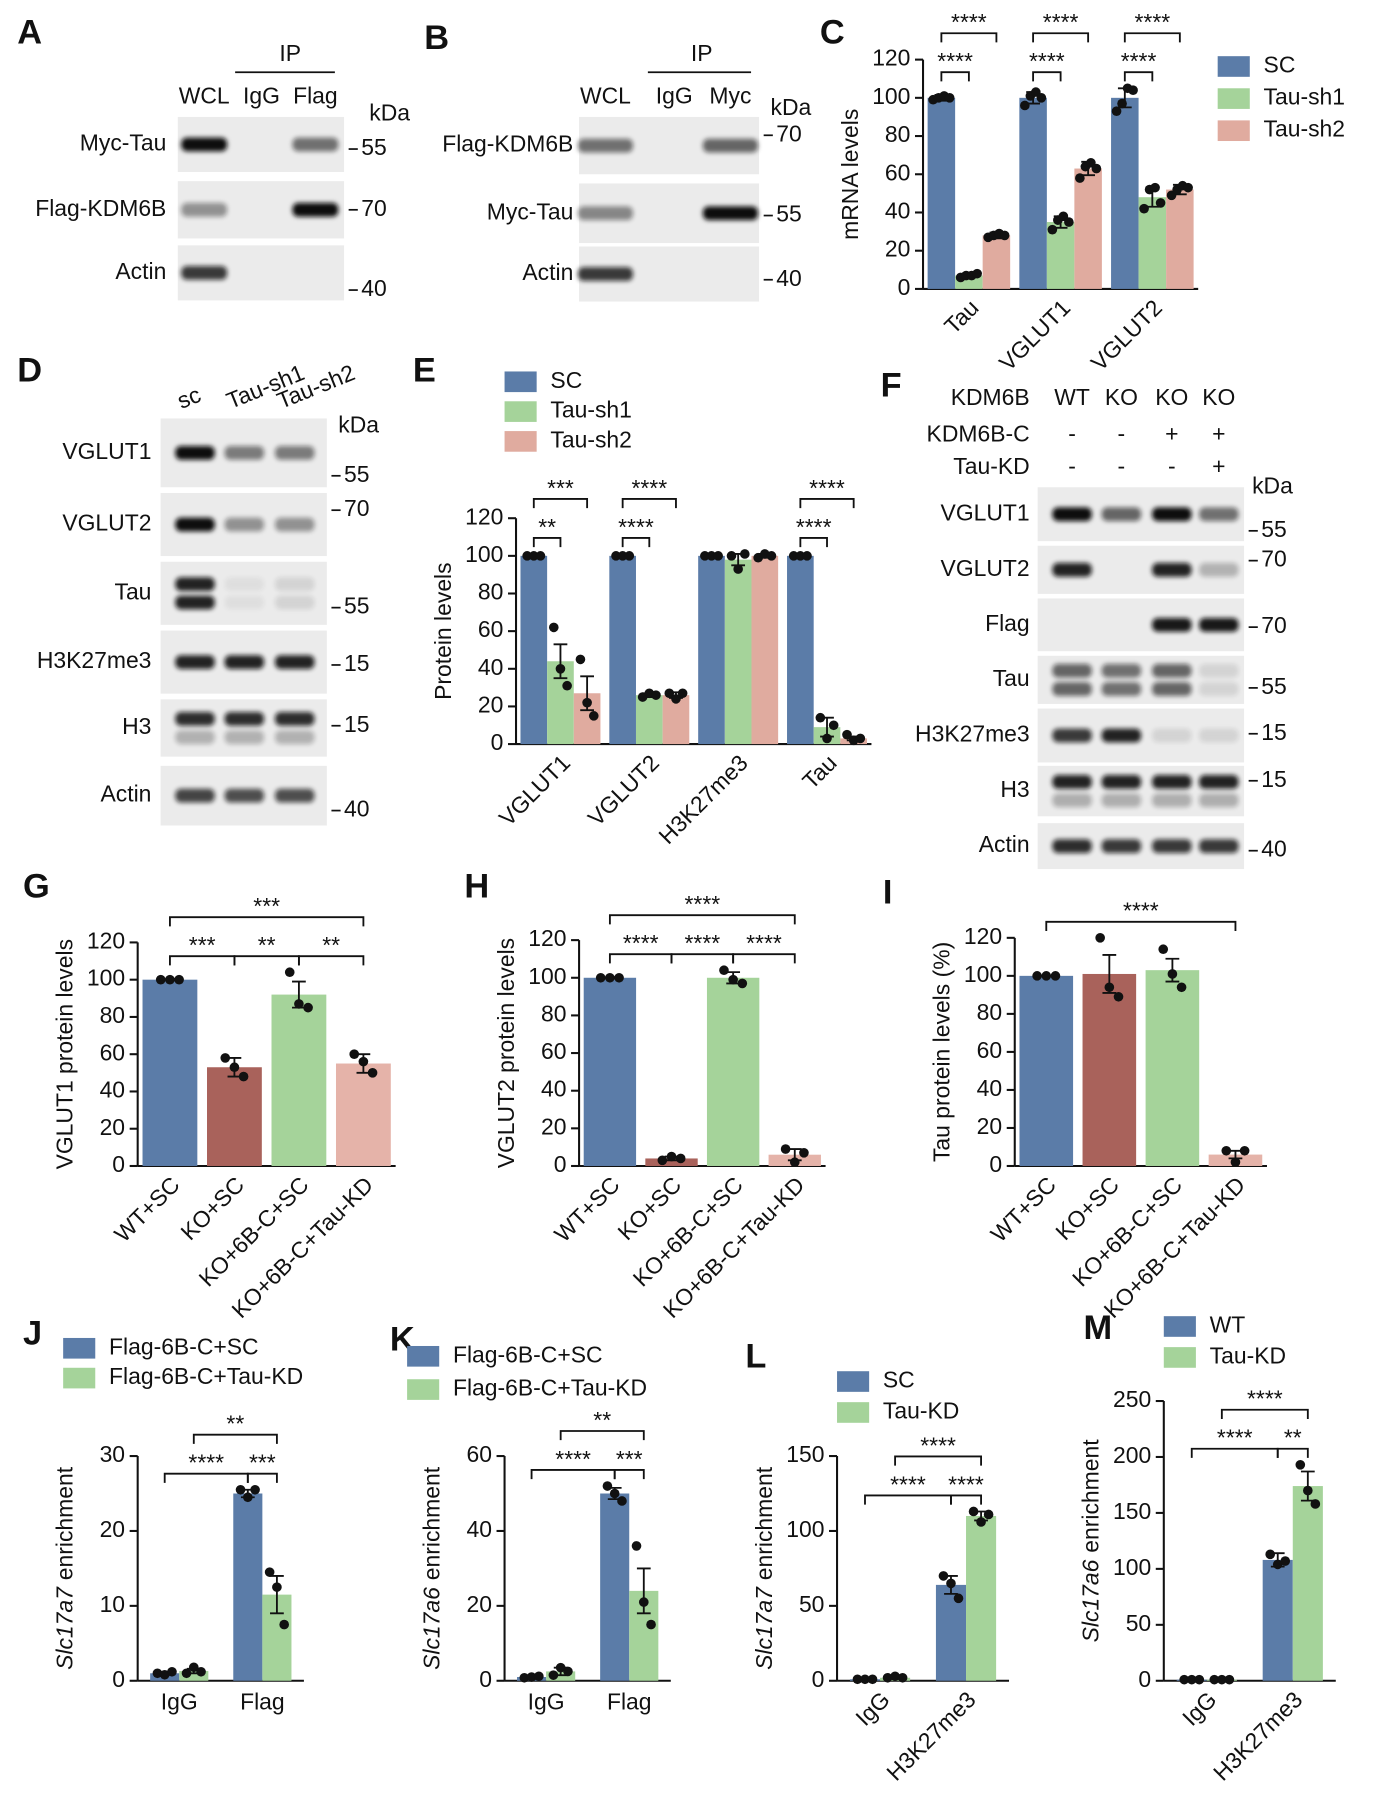  I want to click on y-tick-label: 80, so click(897, 134).